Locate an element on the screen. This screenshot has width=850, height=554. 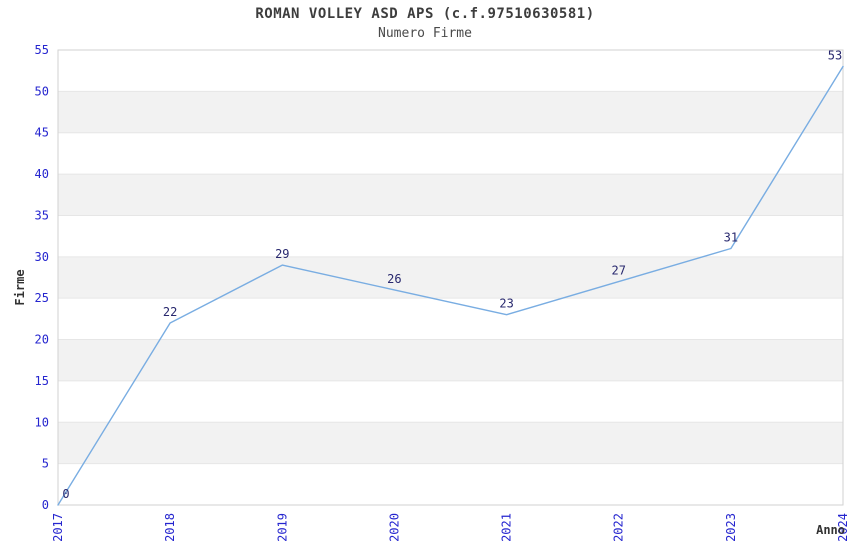
data-label: 23 is located at coordinates (506, 304).